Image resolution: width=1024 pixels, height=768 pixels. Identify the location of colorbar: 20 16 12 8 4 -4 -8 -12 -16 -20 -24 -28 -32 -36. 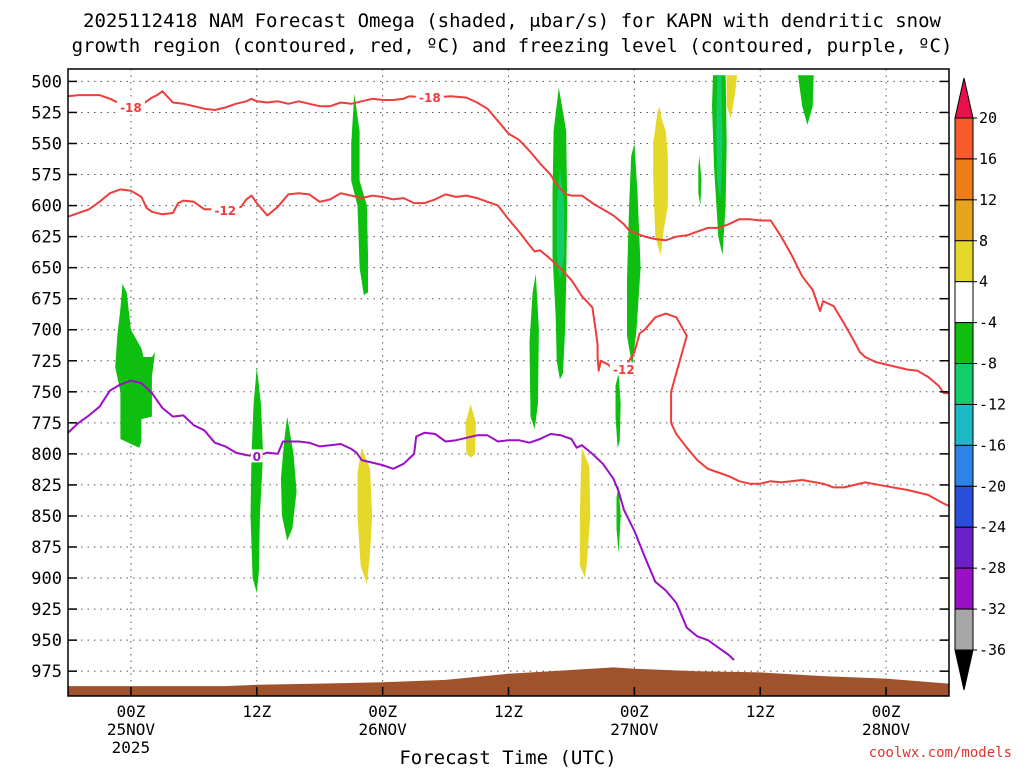
(980, 384).